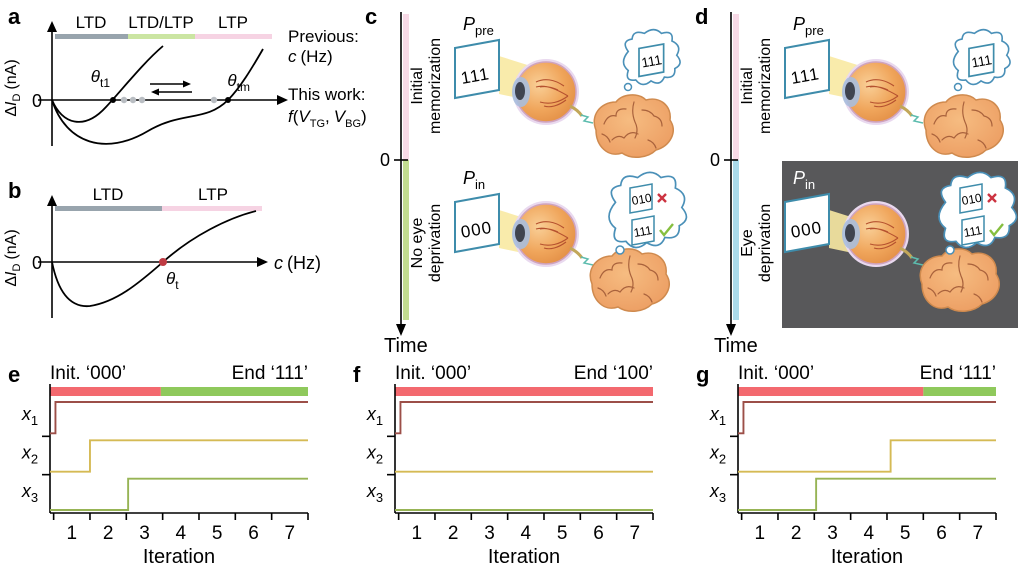  Describe the element at coordinates (417, 243) in the screenshot. I see `phase-bottom-label-line1: No eye` at that location.